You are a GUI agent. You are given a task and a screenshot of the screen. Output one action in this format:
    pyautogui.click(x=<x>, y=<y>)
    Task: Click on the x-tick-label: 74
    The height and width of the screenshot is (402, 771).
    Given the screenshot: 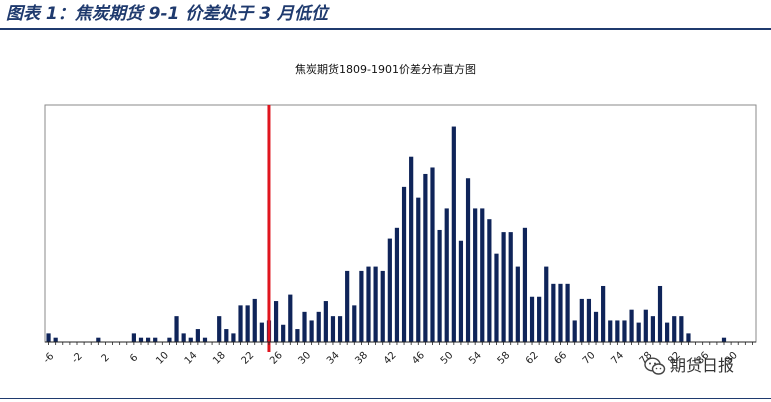 What is the action you would take?
    pyautogui.click(x=617, y=358)
    